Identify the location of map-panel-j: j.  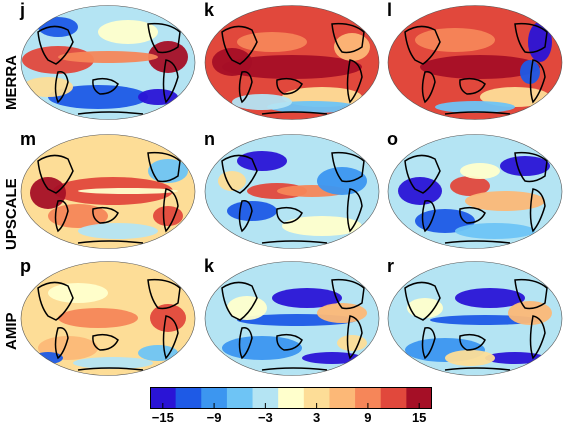
(108, 61).